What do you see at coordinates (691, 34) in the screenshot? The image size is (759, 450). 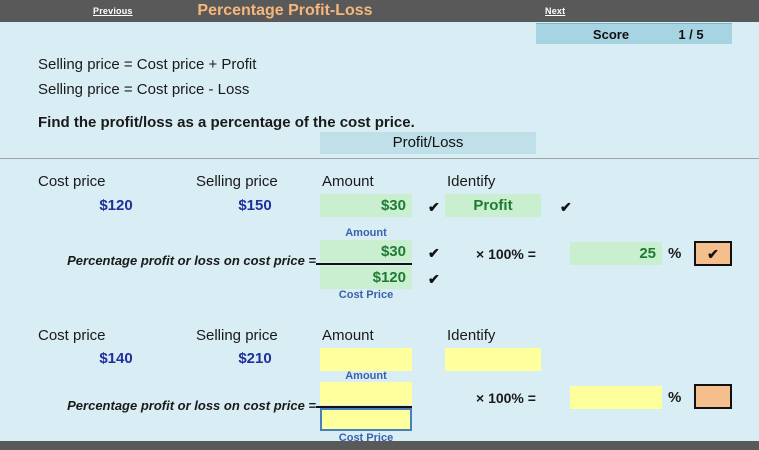 I see `score-value: 1 / 5` at bounding box center [691, 34].